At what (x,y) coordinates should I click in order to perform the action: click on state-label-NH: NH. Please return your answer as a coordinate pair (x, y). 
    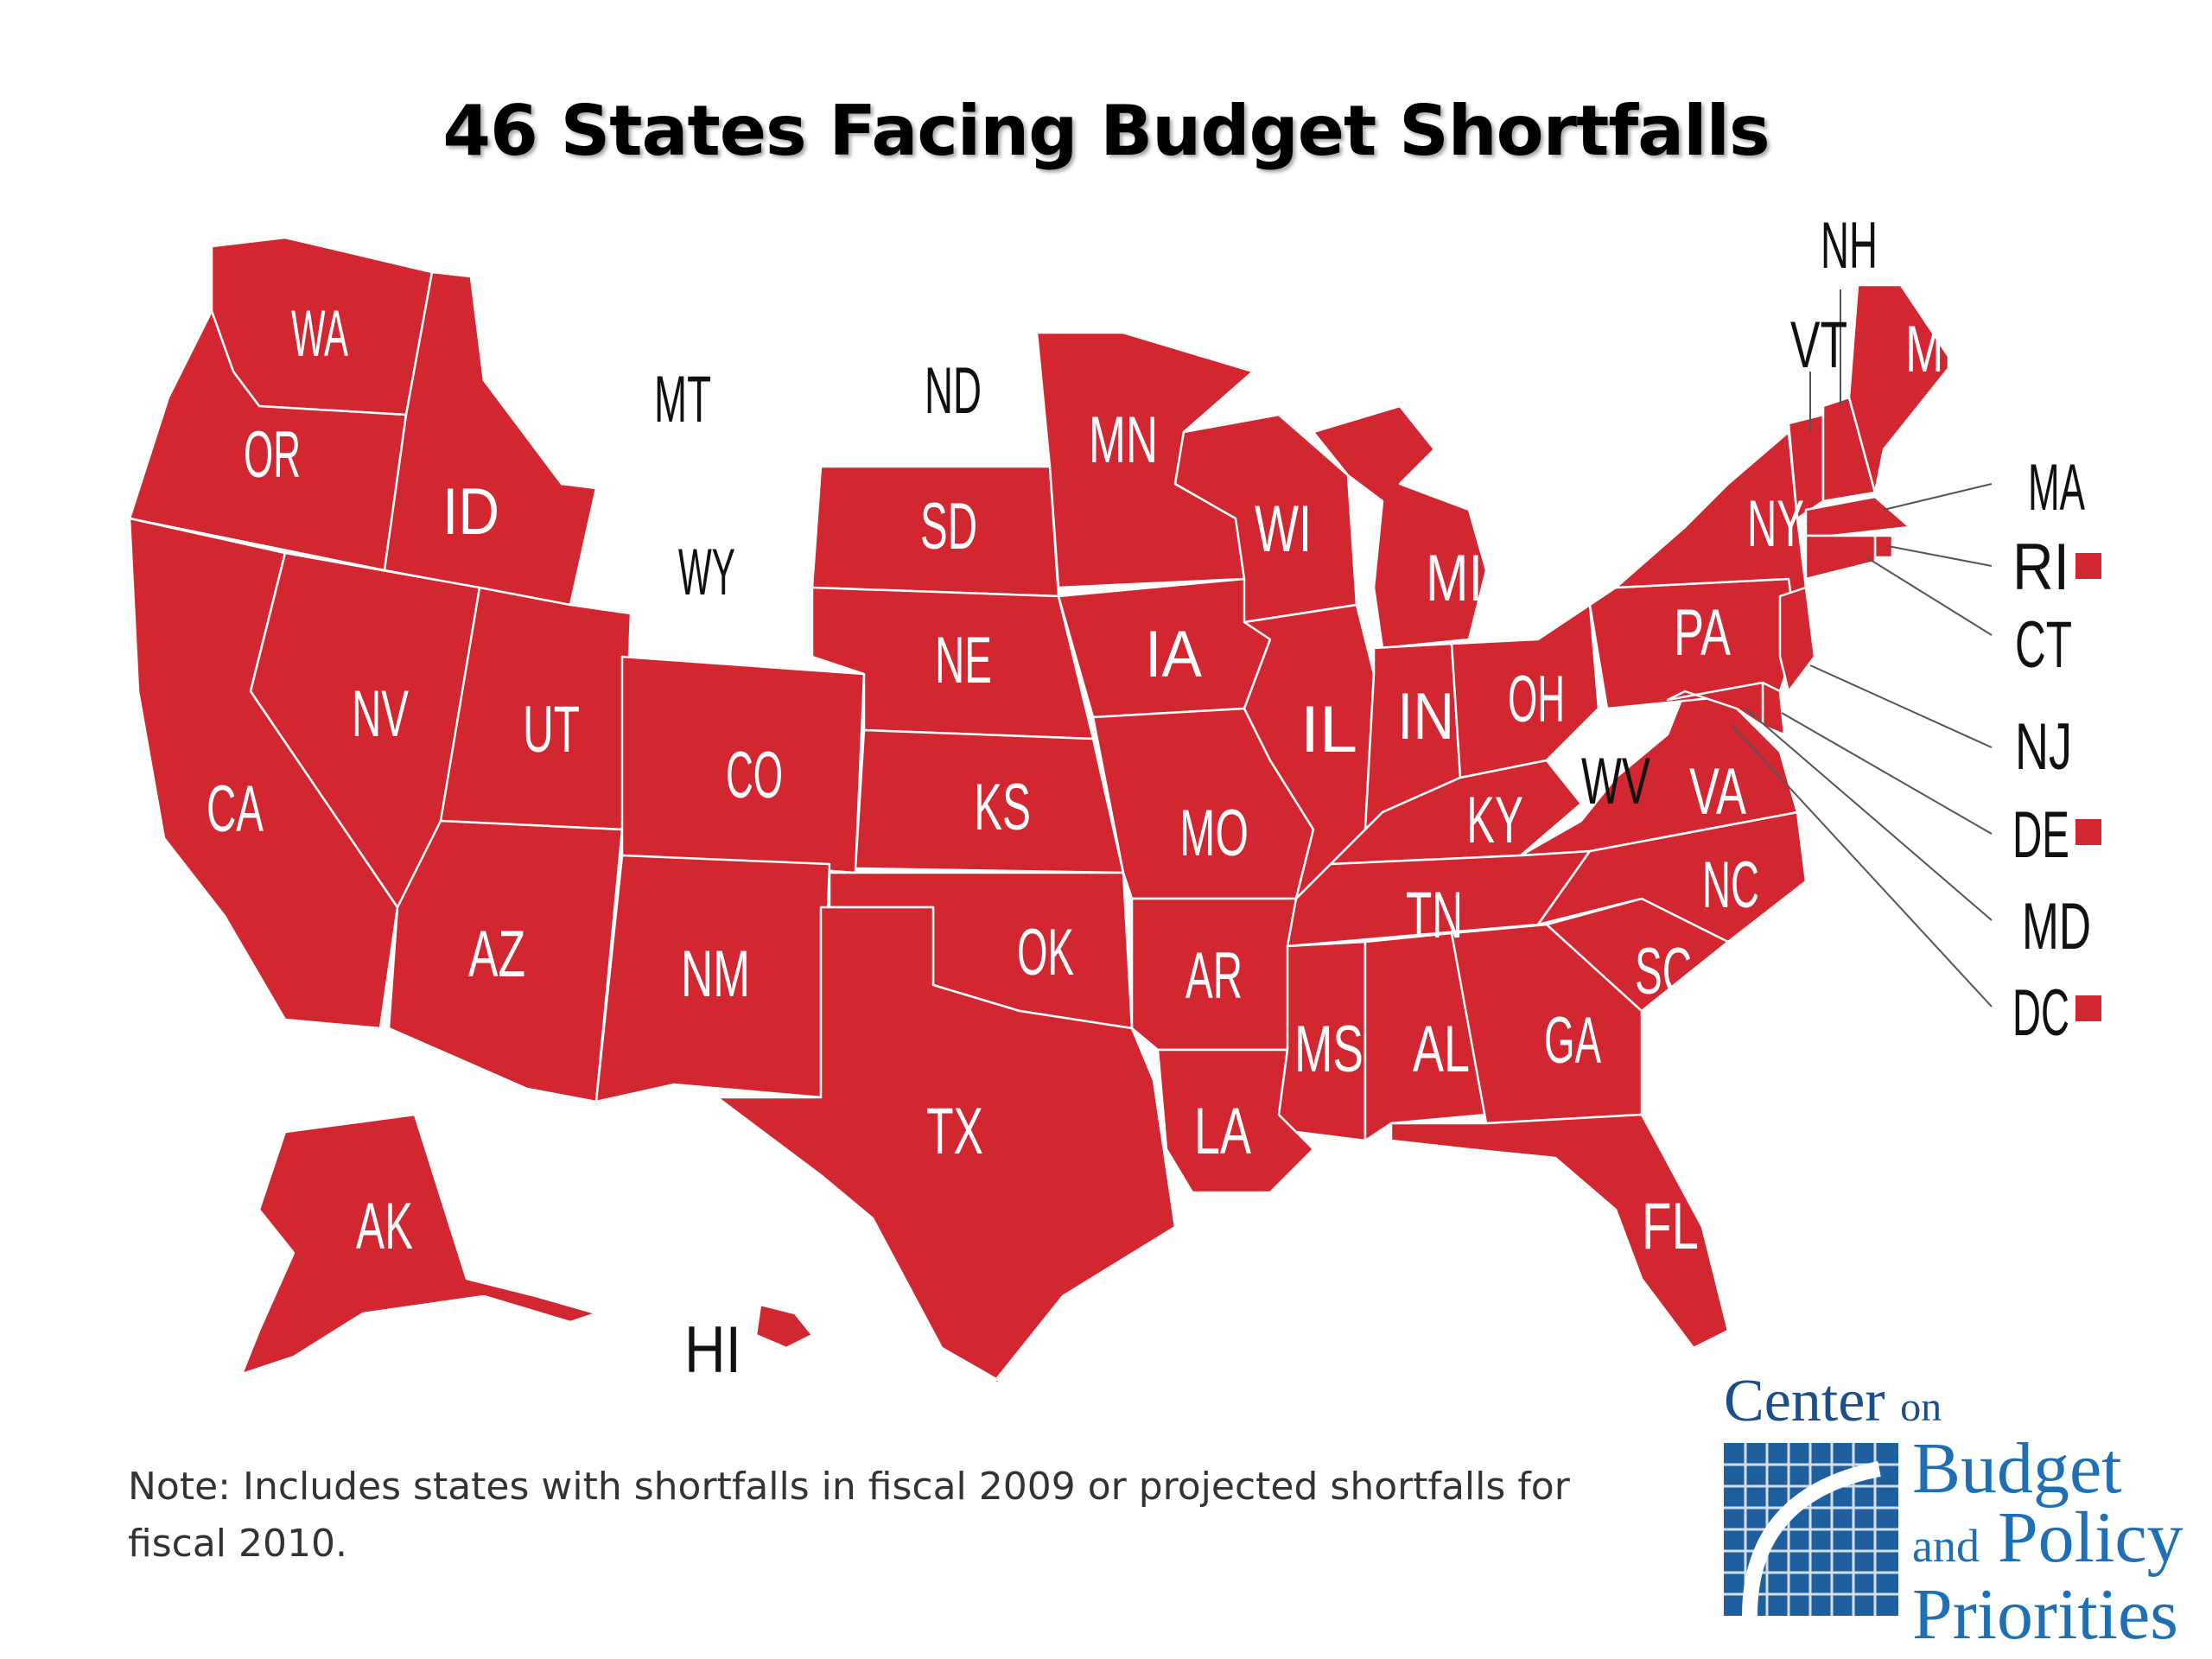
    Looking at the image, I should click on (1849, 246).